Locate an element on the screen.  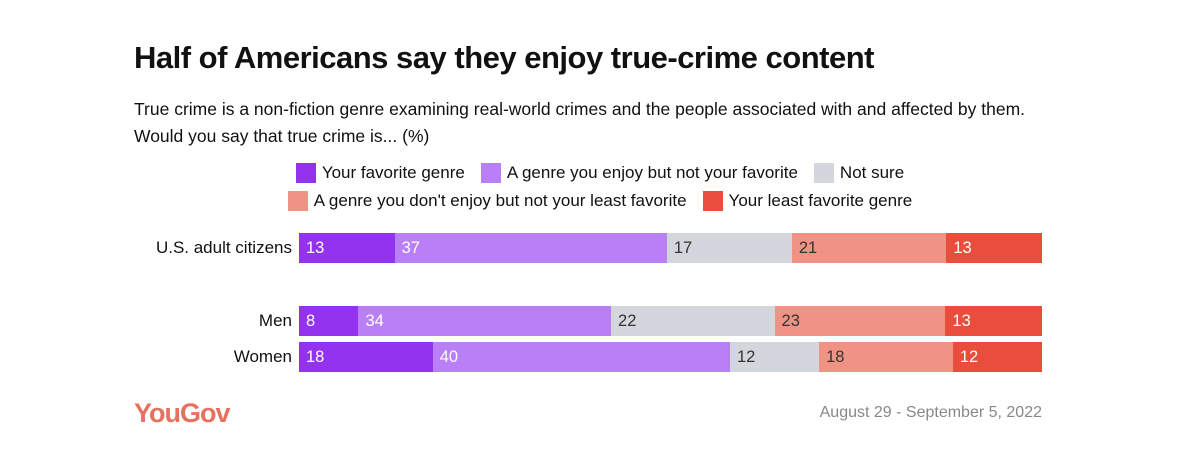
yougov-logo: YouGov is located at coordinates (182, 413).